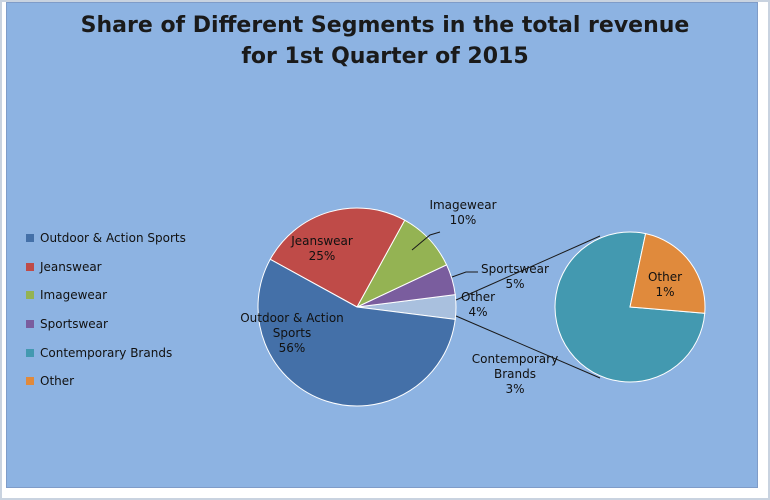 The width and height of the screenshot is (770, 500). I want to click on data-label: Jeanswear 25%, so click(321, 248).